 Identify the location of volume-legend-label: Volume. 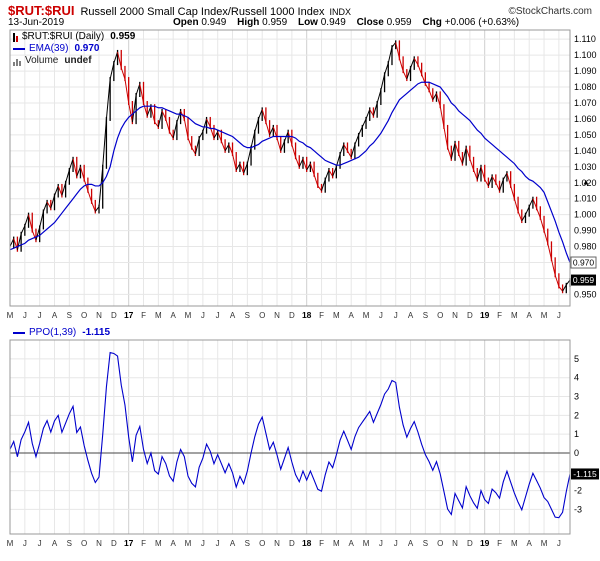
(42, 60).